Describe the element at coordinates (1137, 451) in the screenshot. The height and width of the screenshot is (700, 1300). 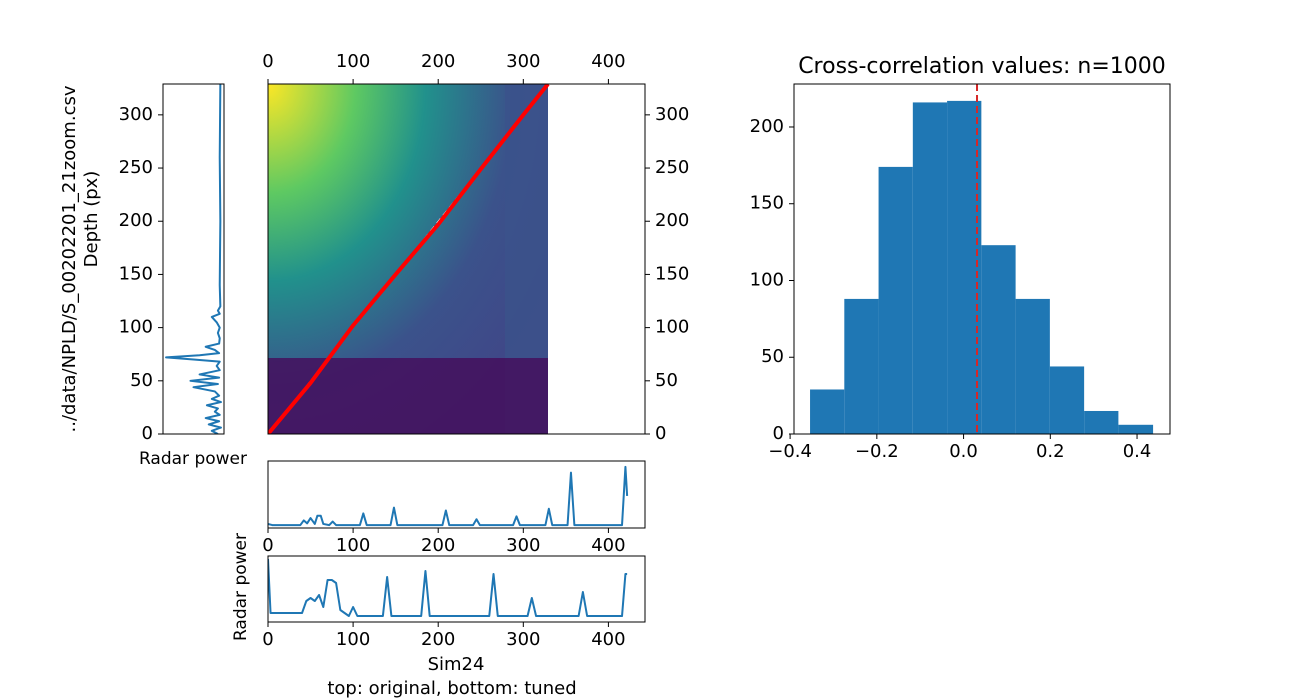
I see `x-tick-label: 0.4` at that location.